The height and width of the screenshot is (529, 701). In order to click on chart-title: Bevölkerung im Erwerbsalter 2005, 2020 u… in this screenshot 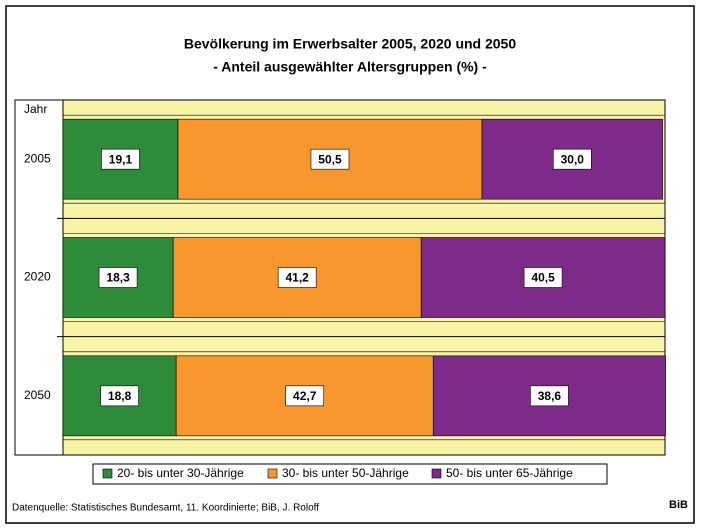, I will do `click(350, 44)`.